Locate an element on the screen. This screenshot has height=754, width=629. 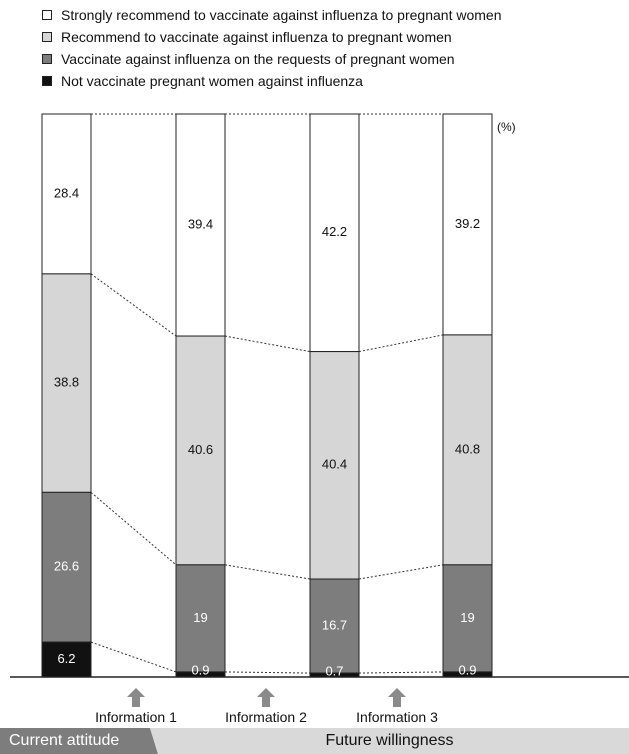
value-label: 6.2 is located at coordinates (66, 658).